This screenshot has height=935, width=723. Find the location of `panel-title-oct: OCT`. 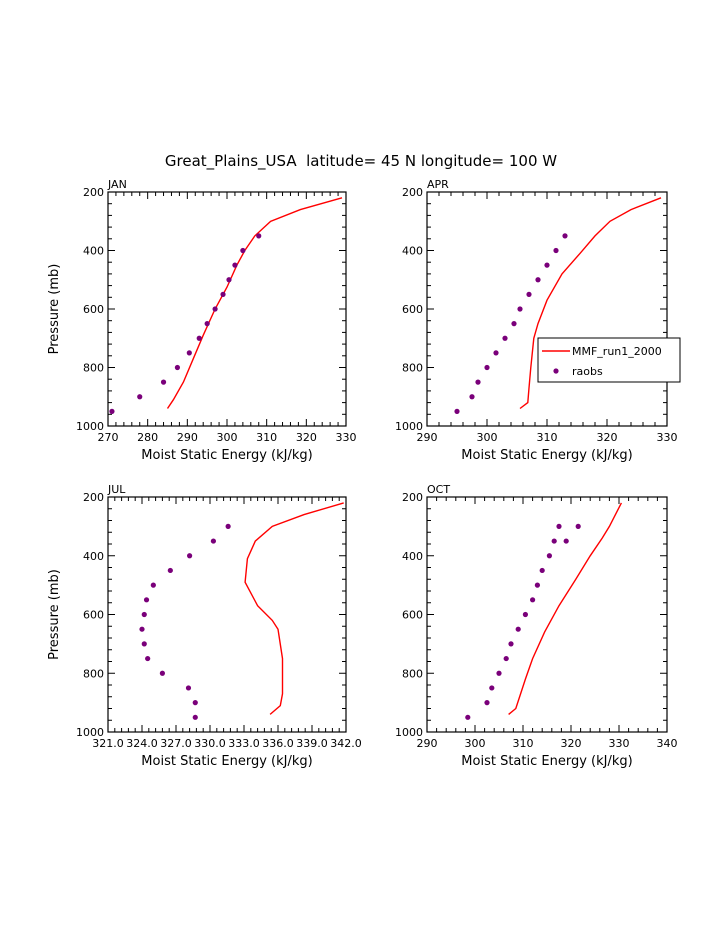

panel-title-oct: OCT is located at coordinates (438, 489).